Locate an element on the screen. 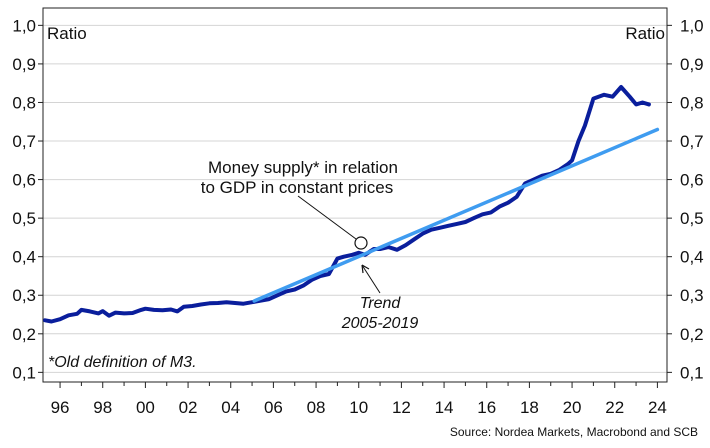 The height and width of the screenshot is (448, 710). y-axis-label-left: Ratio is located at coordinates (67, 33).